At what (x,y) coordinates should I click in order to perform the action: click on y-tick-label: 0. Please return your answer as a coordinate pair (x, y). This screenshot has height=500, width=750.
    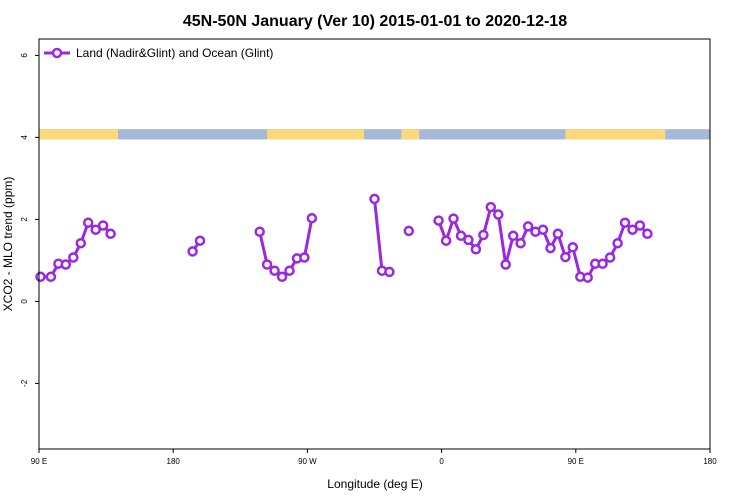
    Looking at the image, I should click on (24, 301).